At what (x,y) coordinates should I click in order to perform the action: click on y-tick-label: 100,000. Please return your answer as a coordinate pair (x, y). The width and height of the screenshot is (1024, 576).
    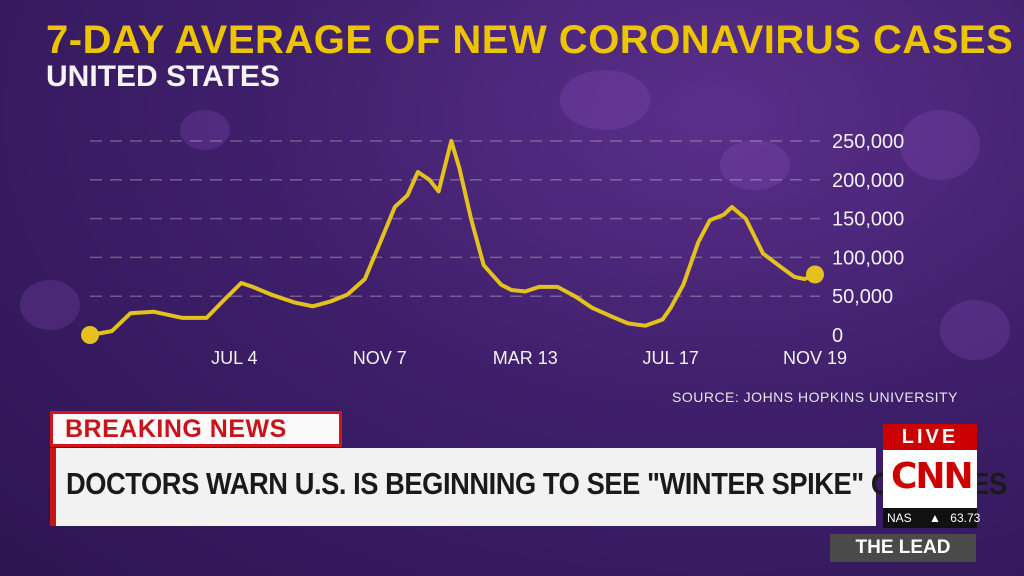
    Looking at the image, I should click on (868, 258).